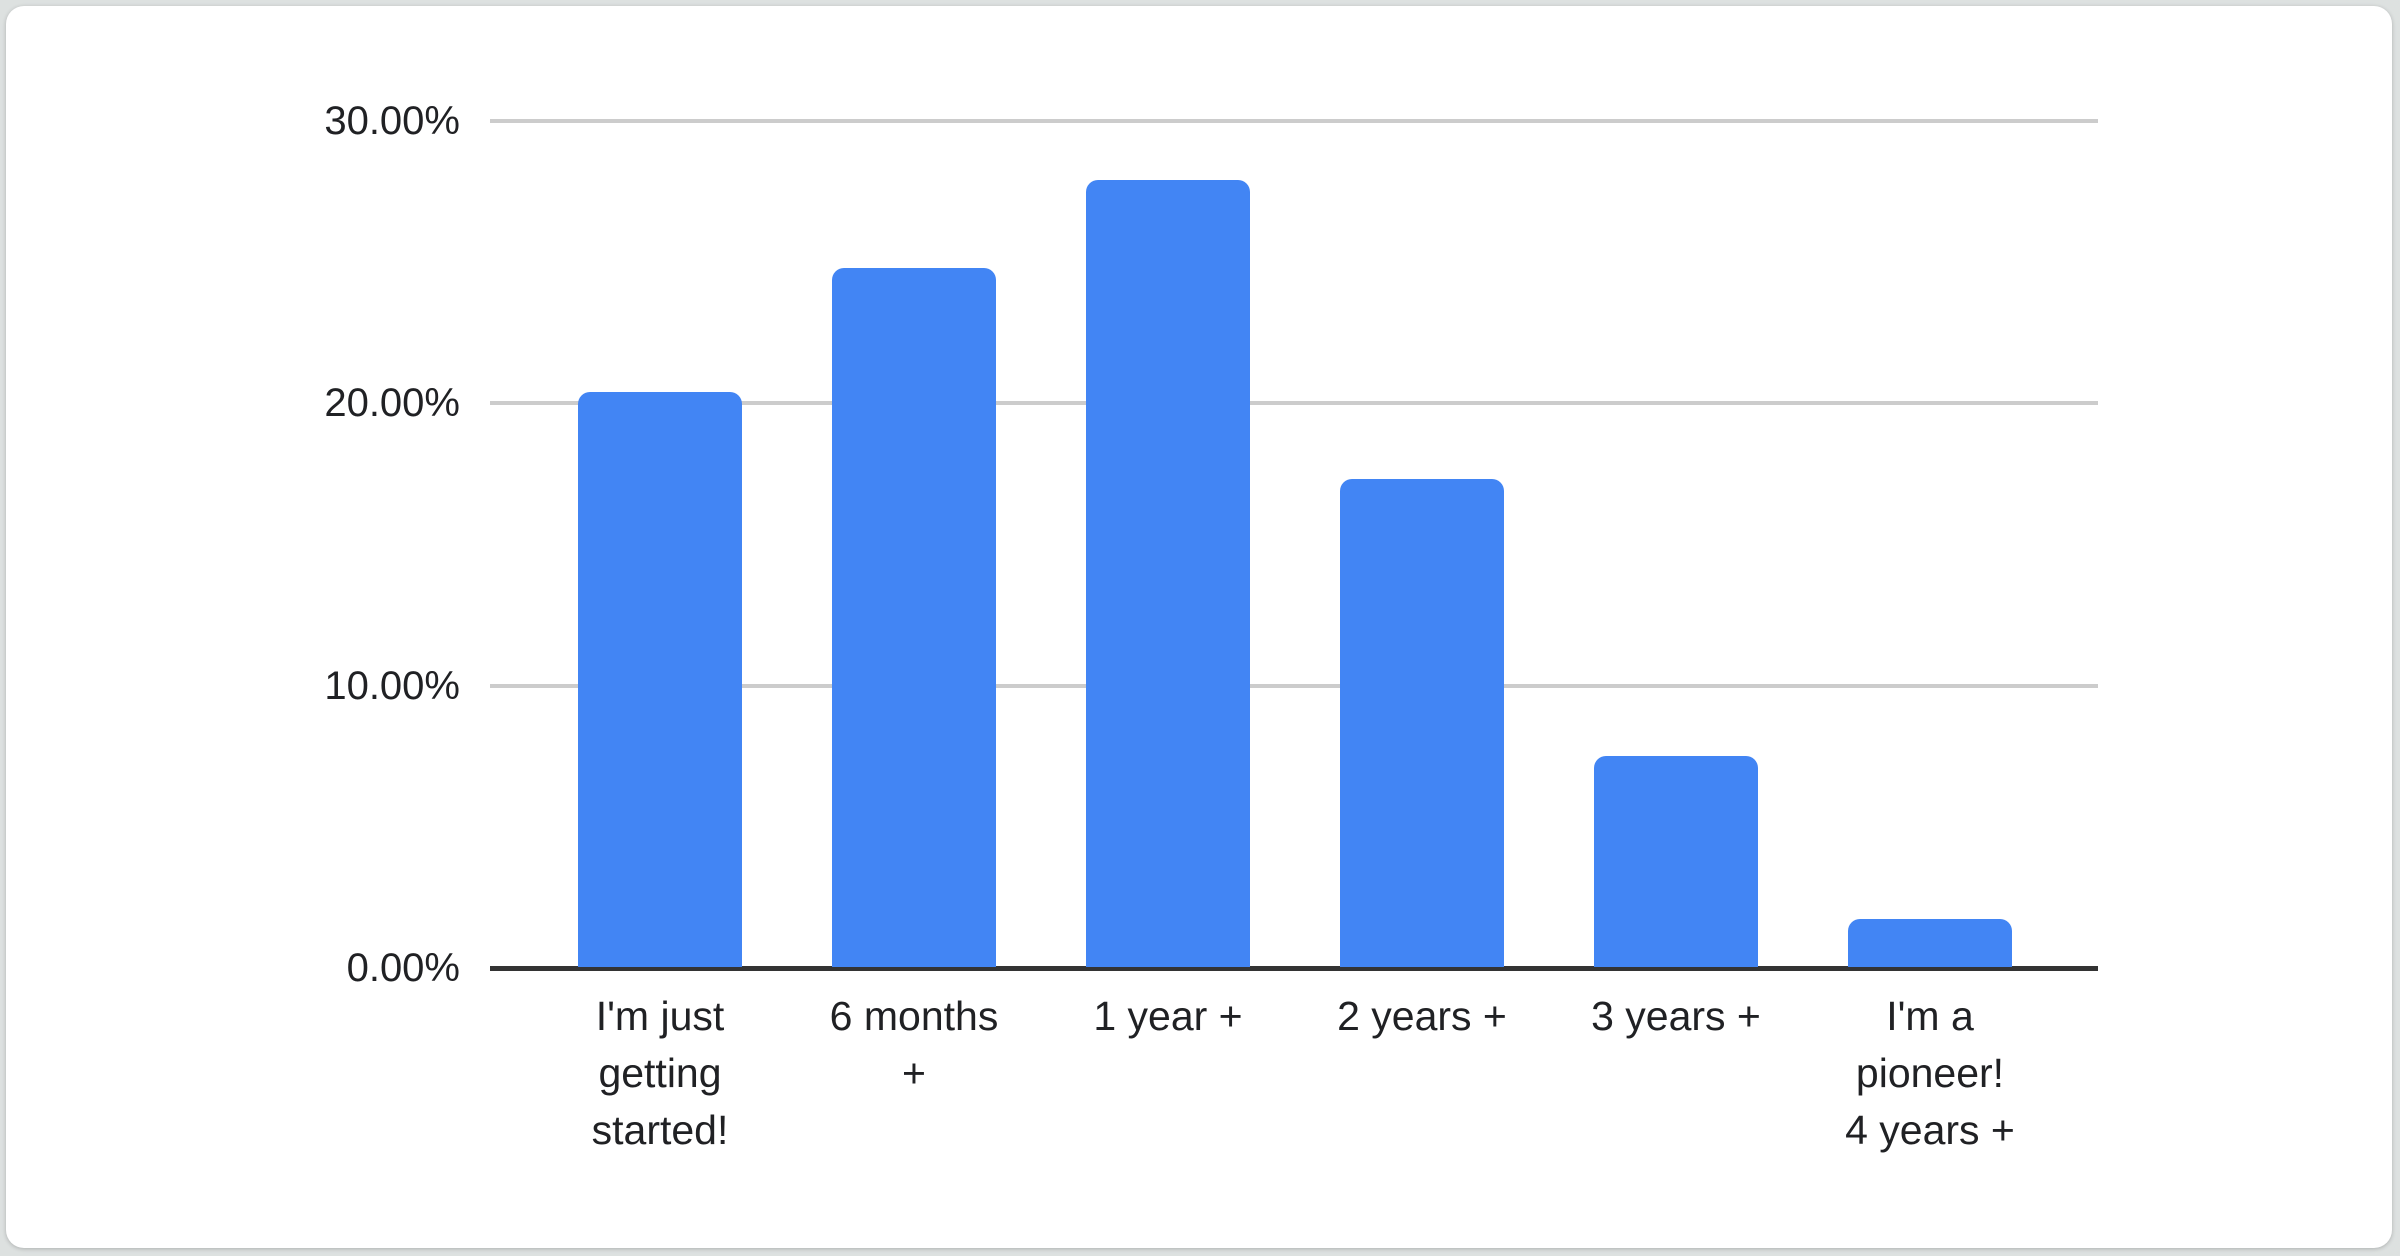 This screenshot has width=2400, height=1256. Describe the element at coordinates (1294, 121) in the screenshot. I see `gridline-30-percent` at that location.